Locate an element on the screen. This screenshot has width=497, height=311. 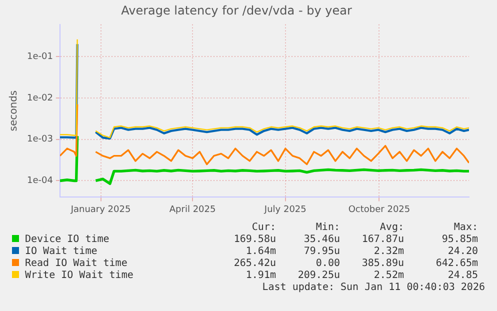
x-tick-label: January 2025 is located at coordinates (100, 209).